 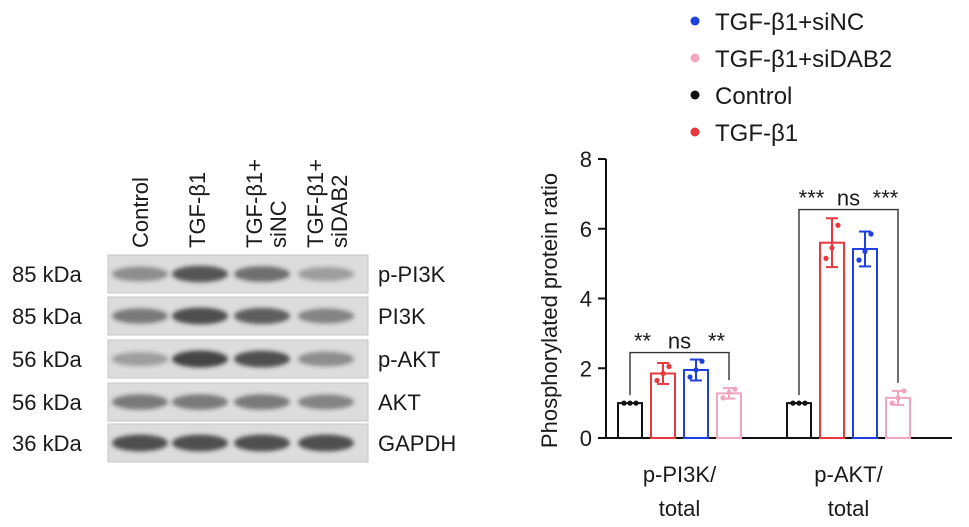 What do you see at coordinates (764, 291) in the screenshot?
I see `significance-brackets: ** ns ***** ns ***` at bounding box center [764, 291].